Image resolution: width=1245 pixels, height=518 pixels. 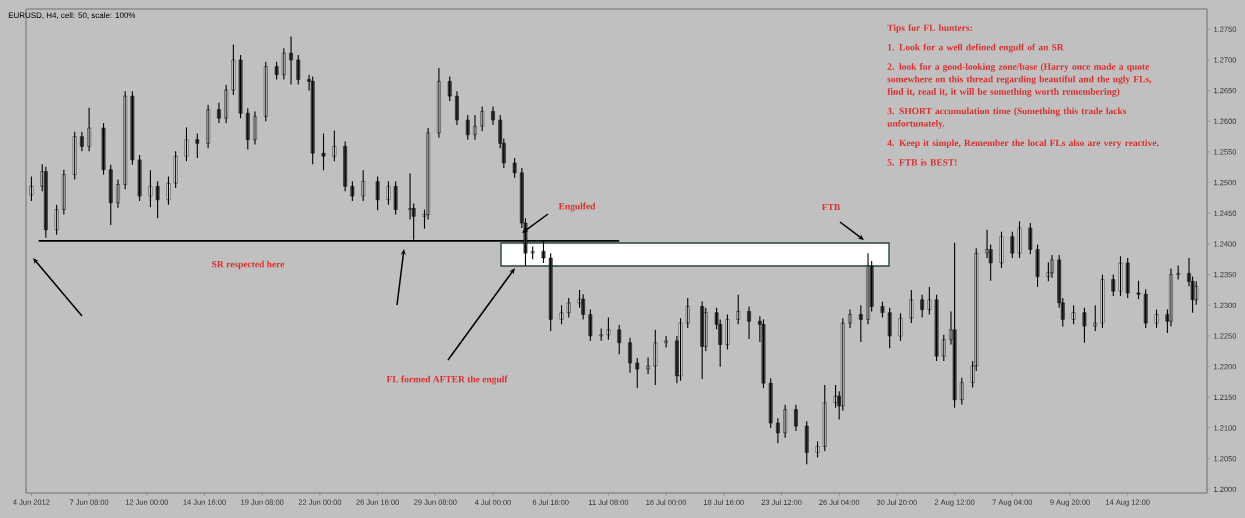 What do you see at coordinates (1019, 80) in the screenshot?
I see `annotation: 2. look for a good-looking zone/base (Harry once made a quote somewhere on this thread regarding beautiful and the ugly FLs, find it, read it, it will be something worth remembering)` at bounding box center [1019, 80].